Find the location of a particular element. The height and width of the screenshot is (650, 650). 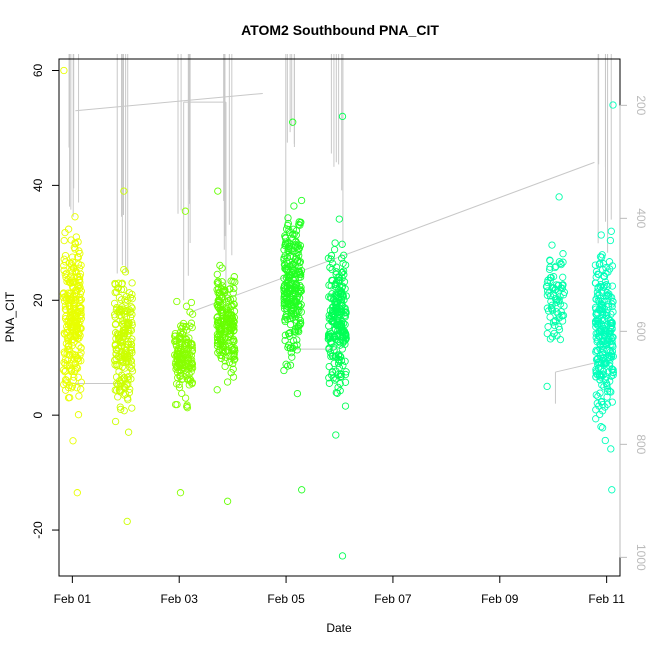

y-tick-label: 20 is located at coordinates (38, 300).